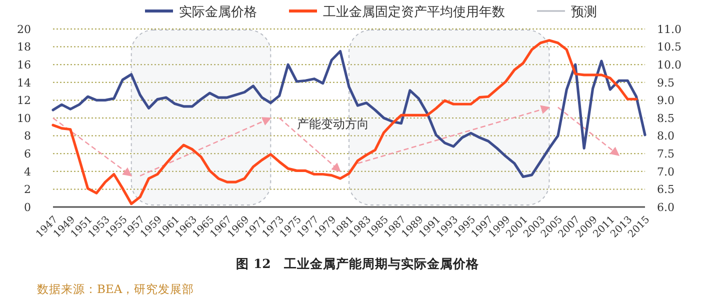 The image size is (715, 300). I want to click on y2-tick-label: 6.0, so click(665, 207).